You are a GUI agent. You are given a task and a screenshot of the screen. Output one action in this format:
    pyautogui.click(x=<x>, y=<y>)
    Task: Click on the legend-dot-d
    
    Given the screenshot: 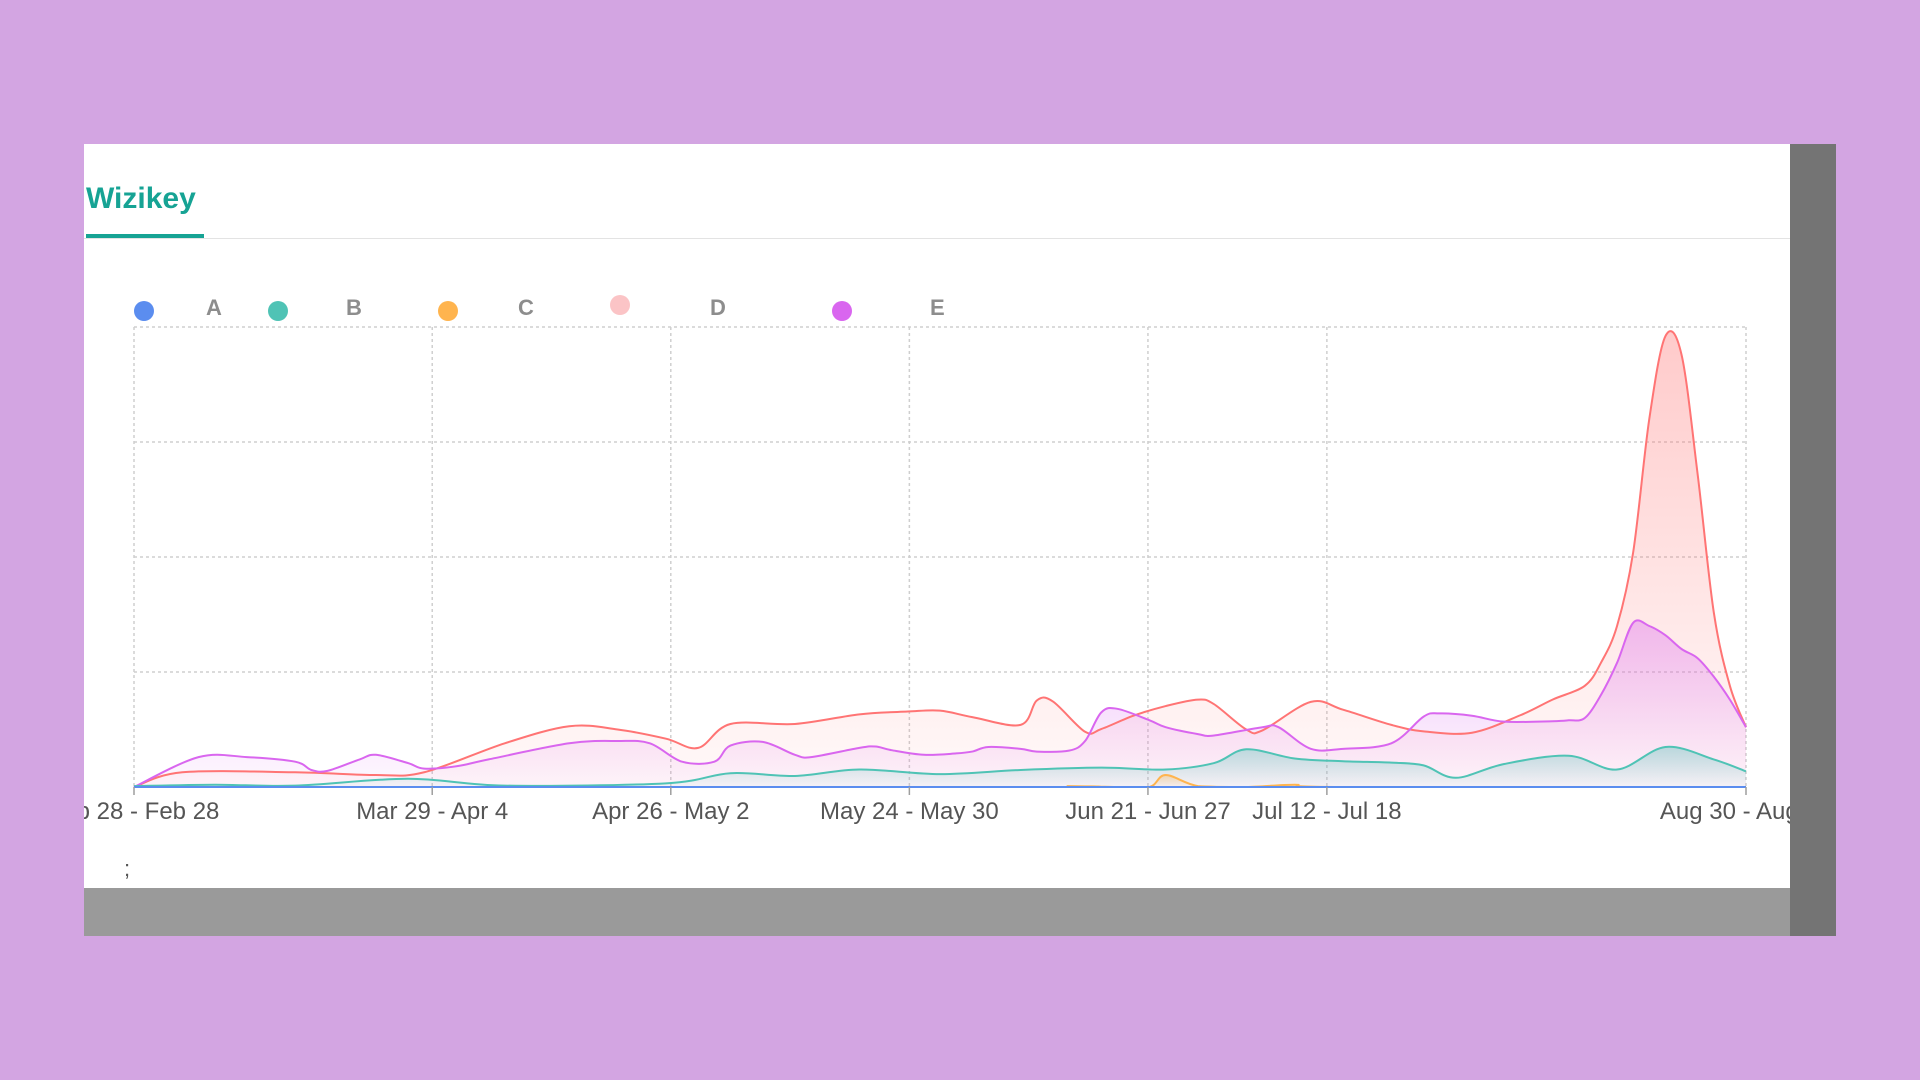 What is the action you would take?
    pyautogui.click(x=620, y=305)
    